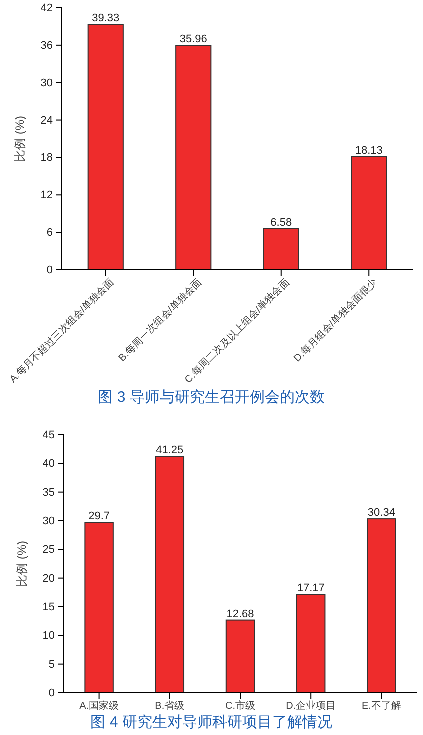 The image size is (423, 735). Describe the element at coordinates (48, 464) in the screenshot. I see `y-tick-label: 40` at that location.